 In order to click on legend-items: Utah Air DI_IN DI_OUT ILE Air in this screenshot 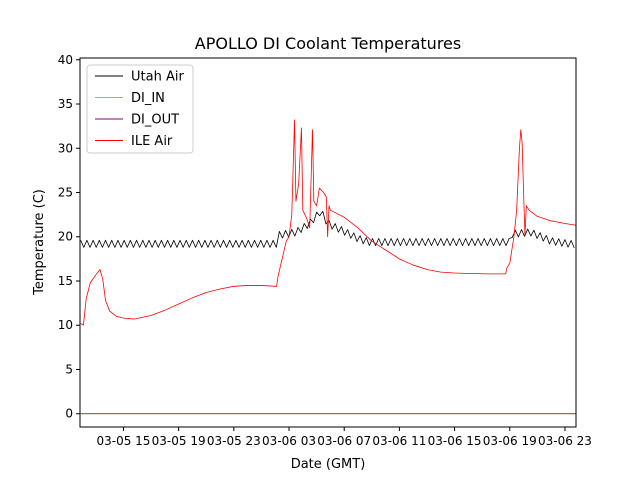, I will do `click(139, 109)`.